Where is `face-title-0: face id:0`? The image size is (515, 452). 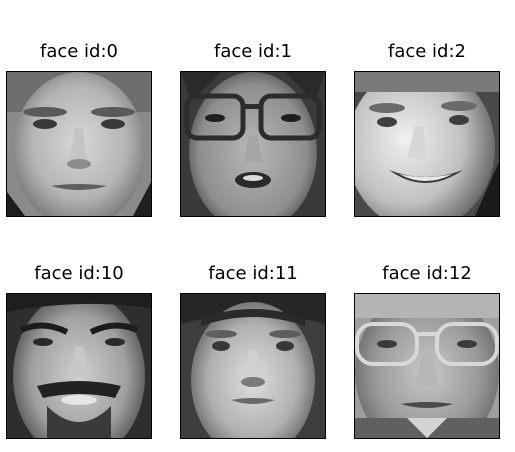 face-title-0: face id:0 is located at coordinates (78, 51).